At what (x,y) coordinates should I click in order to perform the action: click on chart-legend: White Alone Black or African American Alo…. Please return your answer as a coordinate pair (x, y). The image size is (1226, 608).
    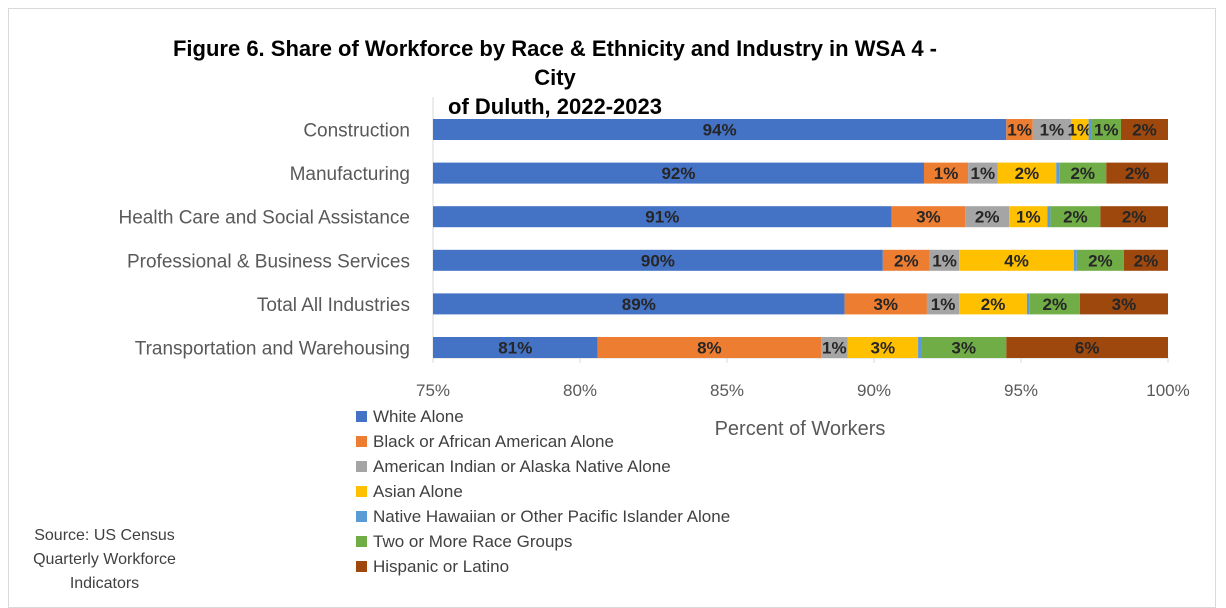
    Looking at the image, I should click on (543, 491).